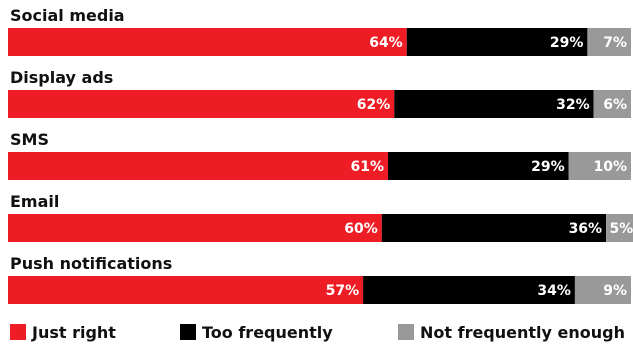 The image size is (633, 345). I want to click on legend-swatch-too-frequently, so click(188, 332).